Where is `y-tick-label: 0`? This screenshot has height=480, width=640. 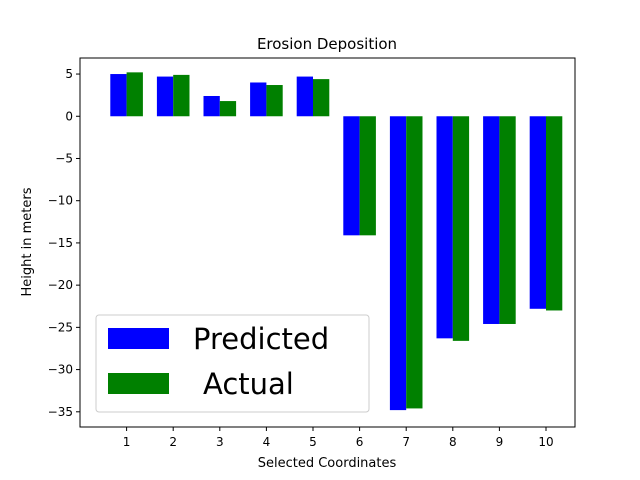 y-tick-label: 0 is located at coordinates (69, 116).